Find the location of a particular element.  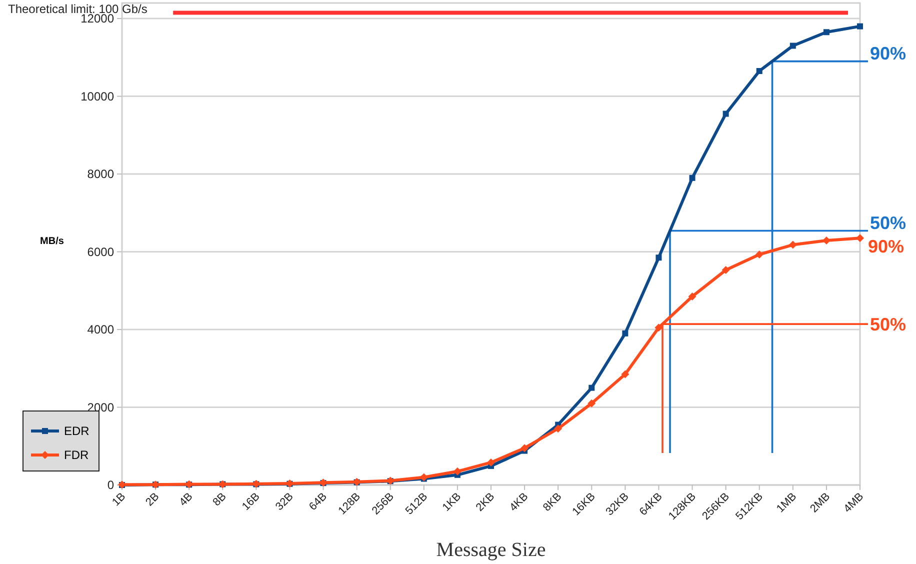

x-tick-label: 4MB is located at coordinates (854, 503).